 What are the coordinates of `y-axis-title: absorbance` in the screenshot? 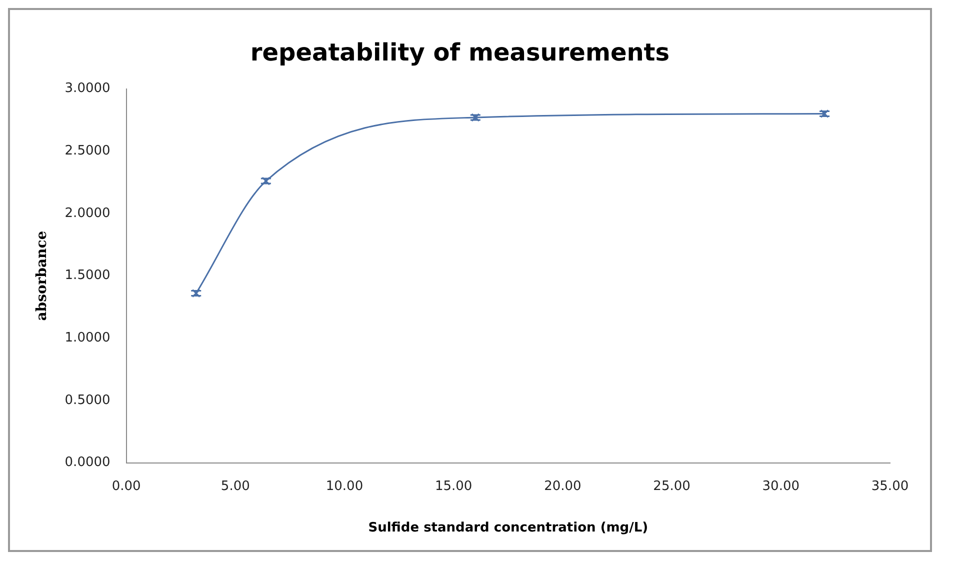 It's located at (42, 275).